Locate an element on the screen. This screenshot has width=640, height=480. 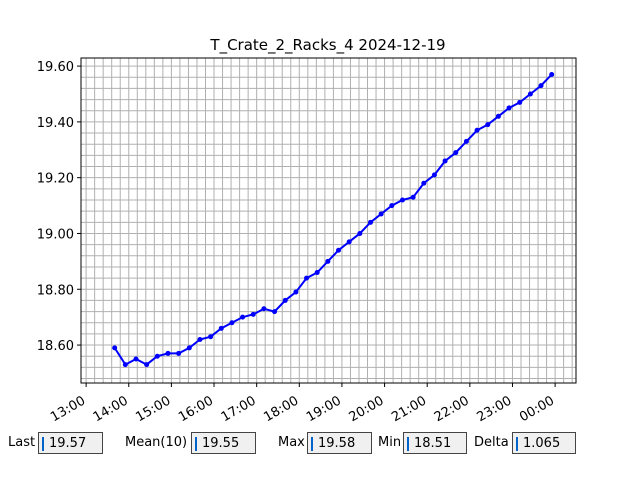
field-value: 19.55 is located at coordinates (223, 443).